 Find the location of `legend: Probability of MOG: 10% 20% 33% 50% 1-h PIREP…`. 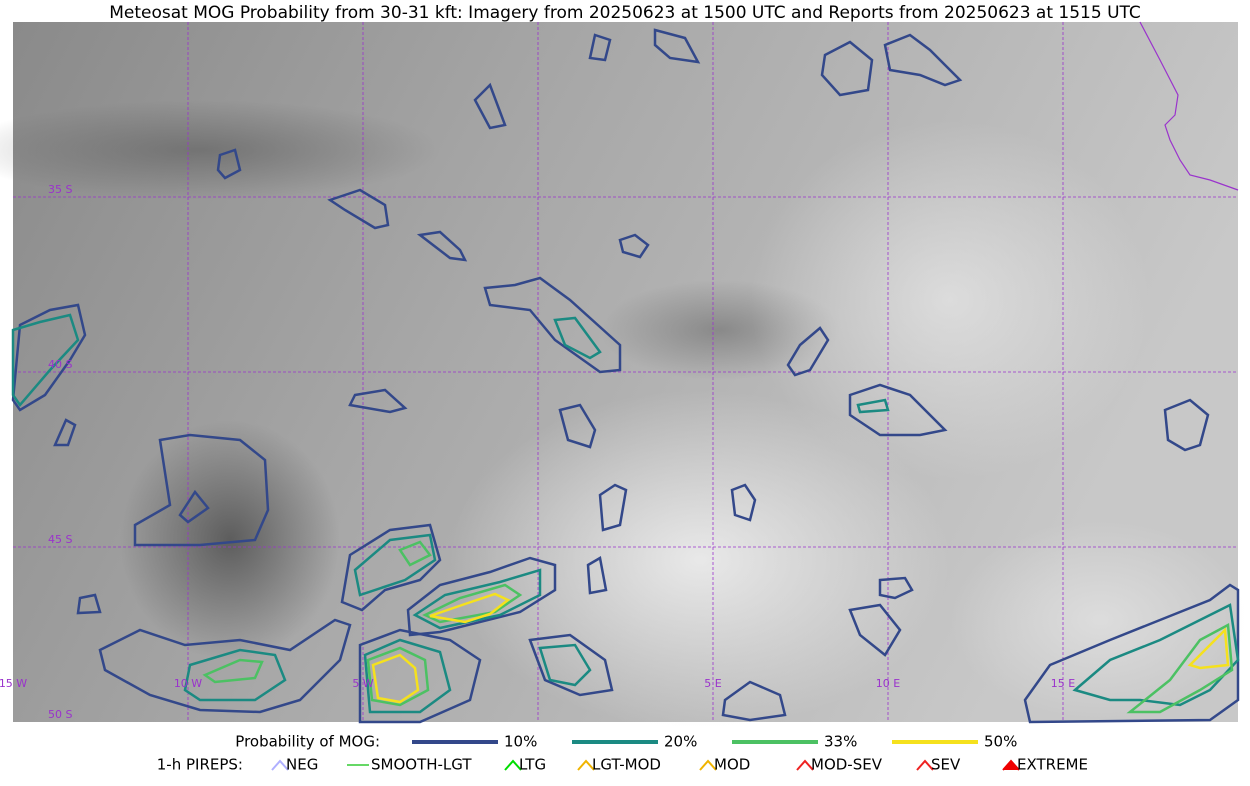

legend: Probability of MOG: 10% 20% 33% 50% 1-h PIREP… is located at coordinates (622, 753).